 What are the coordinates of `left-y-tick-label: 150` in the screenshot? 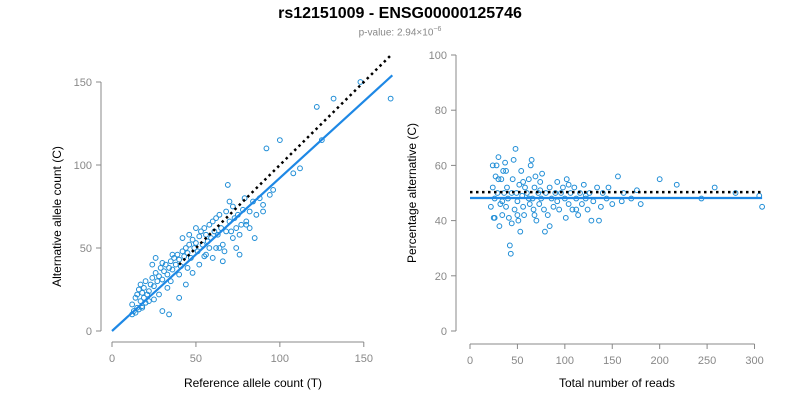 It's located at (83, 83).